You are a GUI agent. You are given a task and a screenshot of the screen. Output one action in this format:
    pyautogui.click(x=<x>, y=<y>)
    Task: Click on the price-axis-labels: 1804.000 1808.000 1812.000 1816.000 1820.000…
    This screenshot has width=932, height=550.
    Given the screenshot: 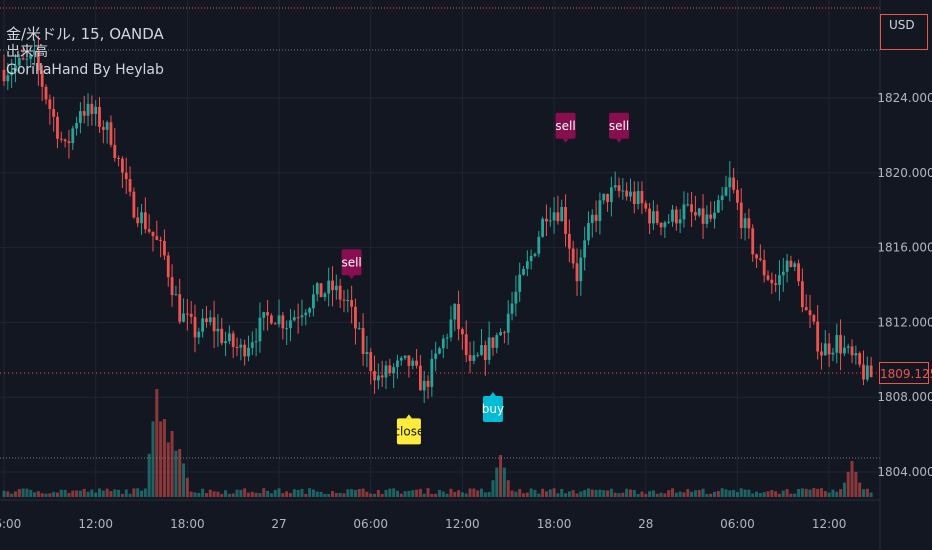 What is the action you would take?
    pyautogui.click(x=904, y=285)
    